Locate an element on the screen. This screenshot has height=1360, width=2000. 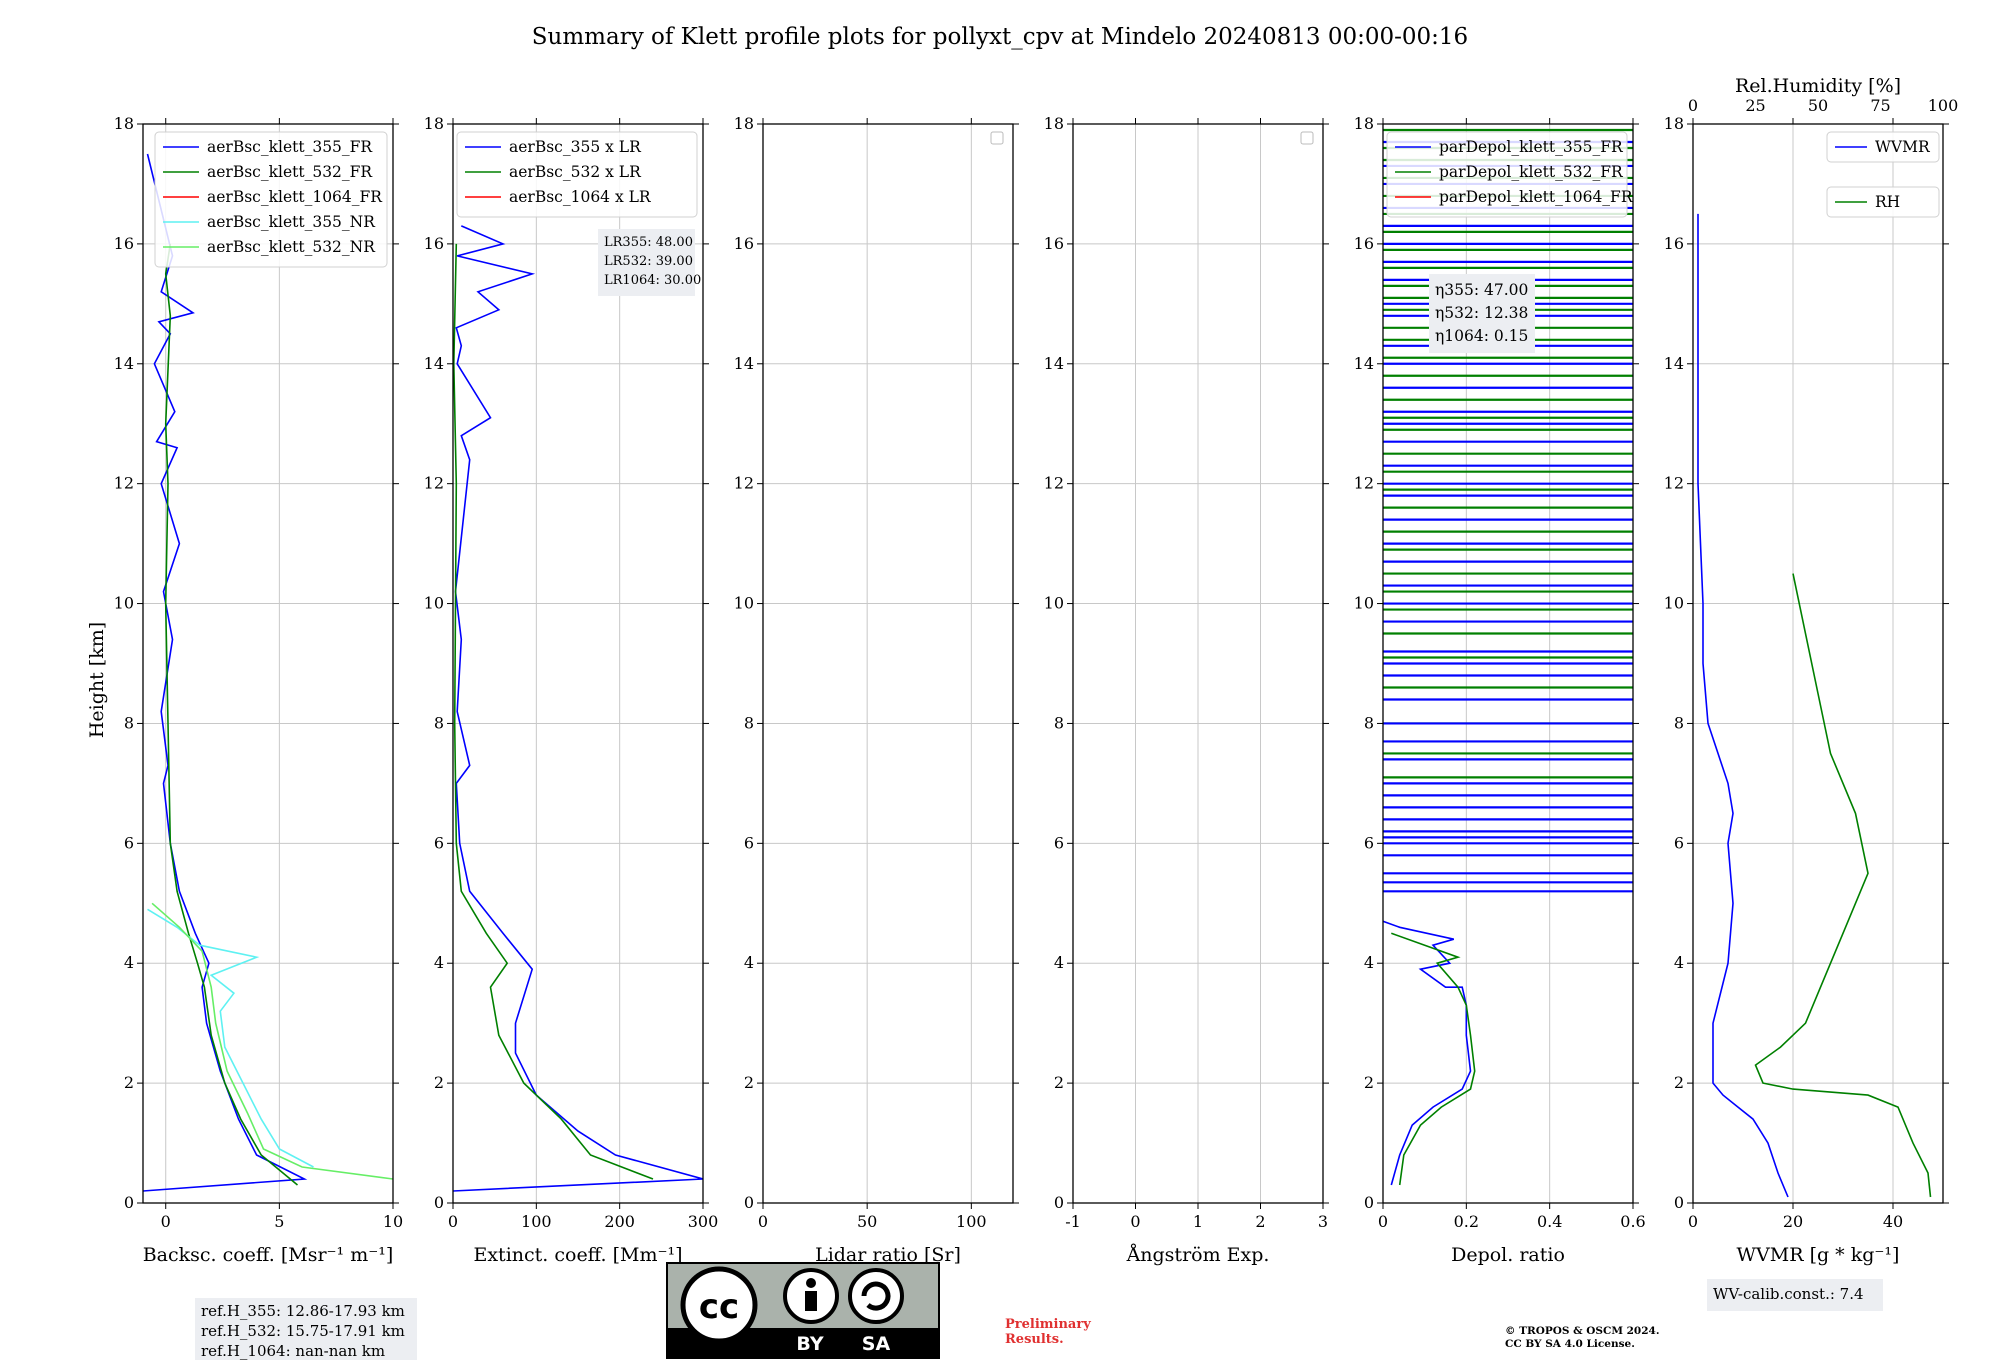
series-aerBsc-klett-532-NR is located at coordinates (272, 1041).